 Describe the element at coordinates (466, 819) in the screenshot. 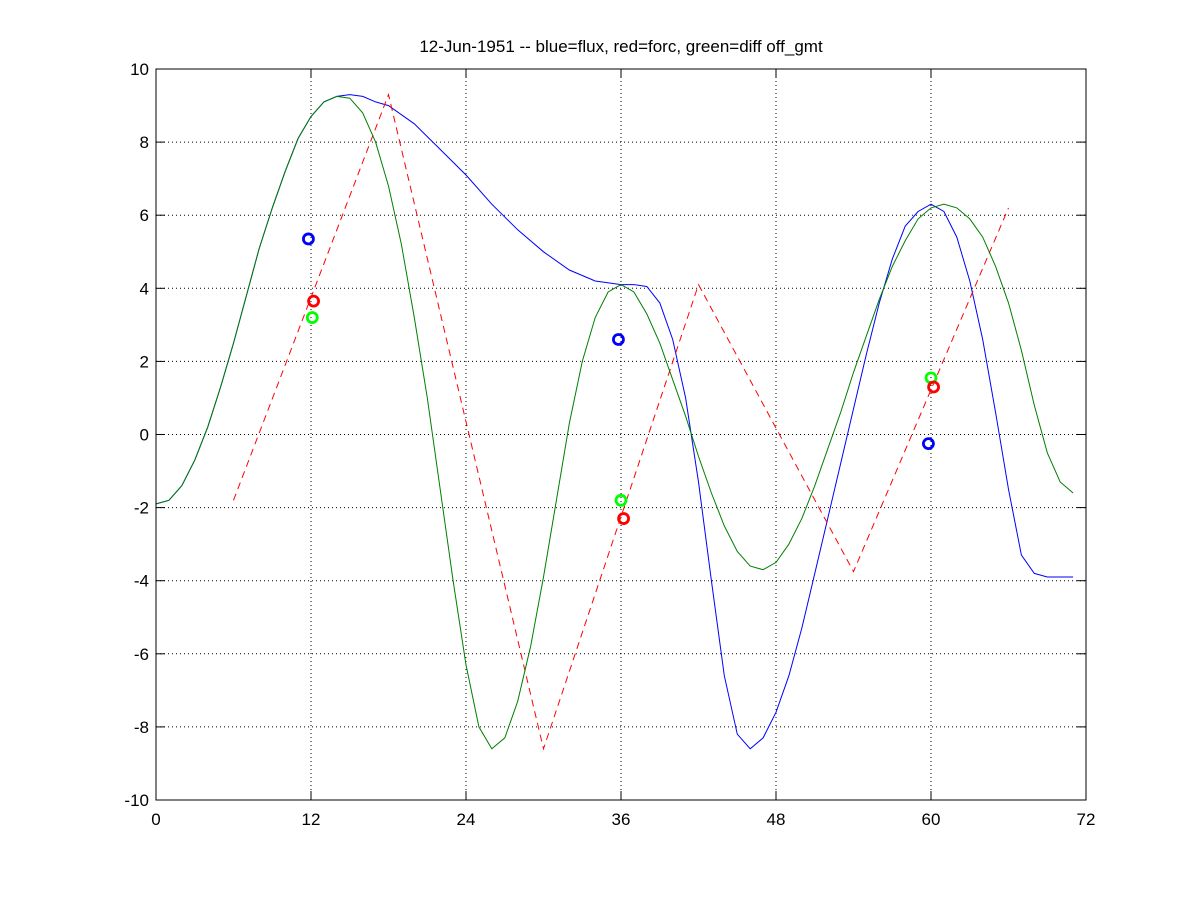

I see `x-tick-label: 24` at that location.